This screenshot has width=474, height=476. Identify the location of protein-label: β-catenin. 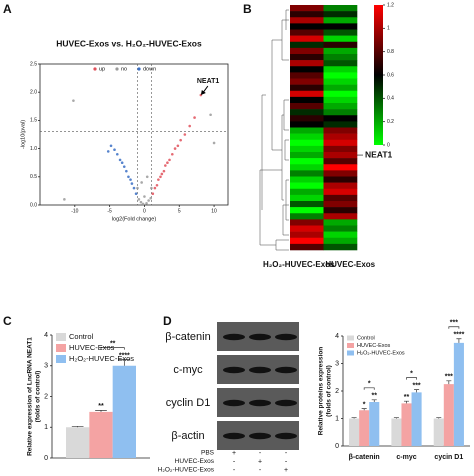
(187, 337).